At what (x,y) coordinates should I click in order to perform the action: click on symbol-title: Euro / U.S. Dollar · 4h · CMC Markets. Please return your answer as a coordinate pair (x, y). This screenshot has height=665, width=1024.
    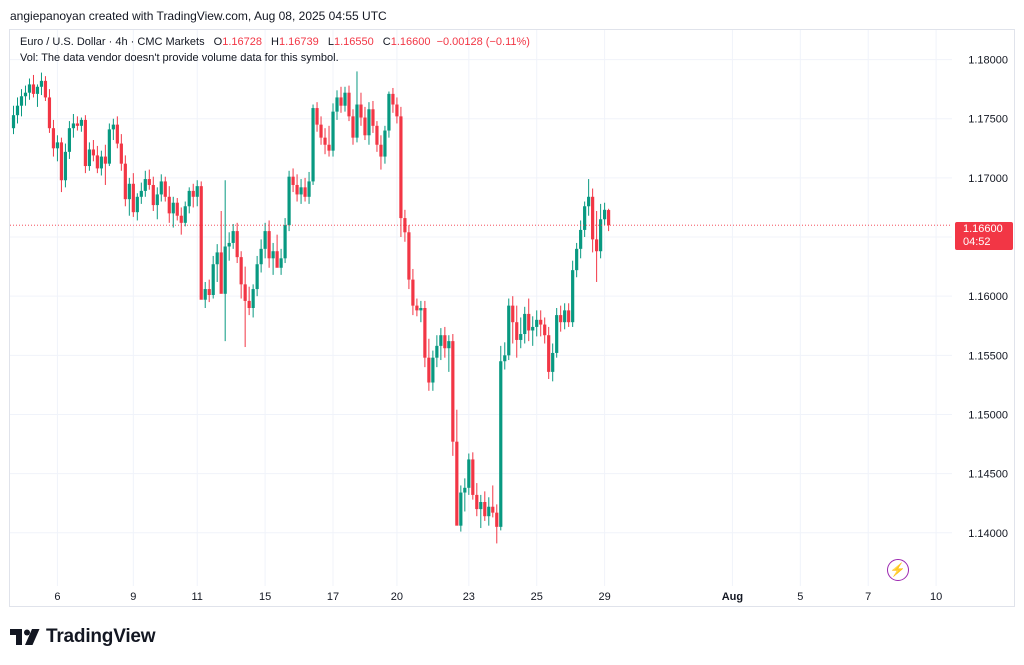
    Looking at the image, I should click on (112, 42).